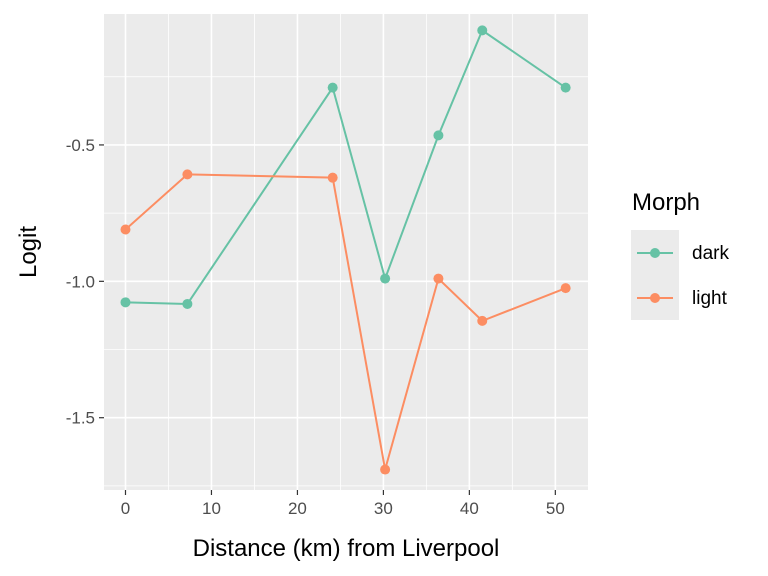 The image size is (768, 576). I want to click on x-tick-label: 10, so click(211, 508).